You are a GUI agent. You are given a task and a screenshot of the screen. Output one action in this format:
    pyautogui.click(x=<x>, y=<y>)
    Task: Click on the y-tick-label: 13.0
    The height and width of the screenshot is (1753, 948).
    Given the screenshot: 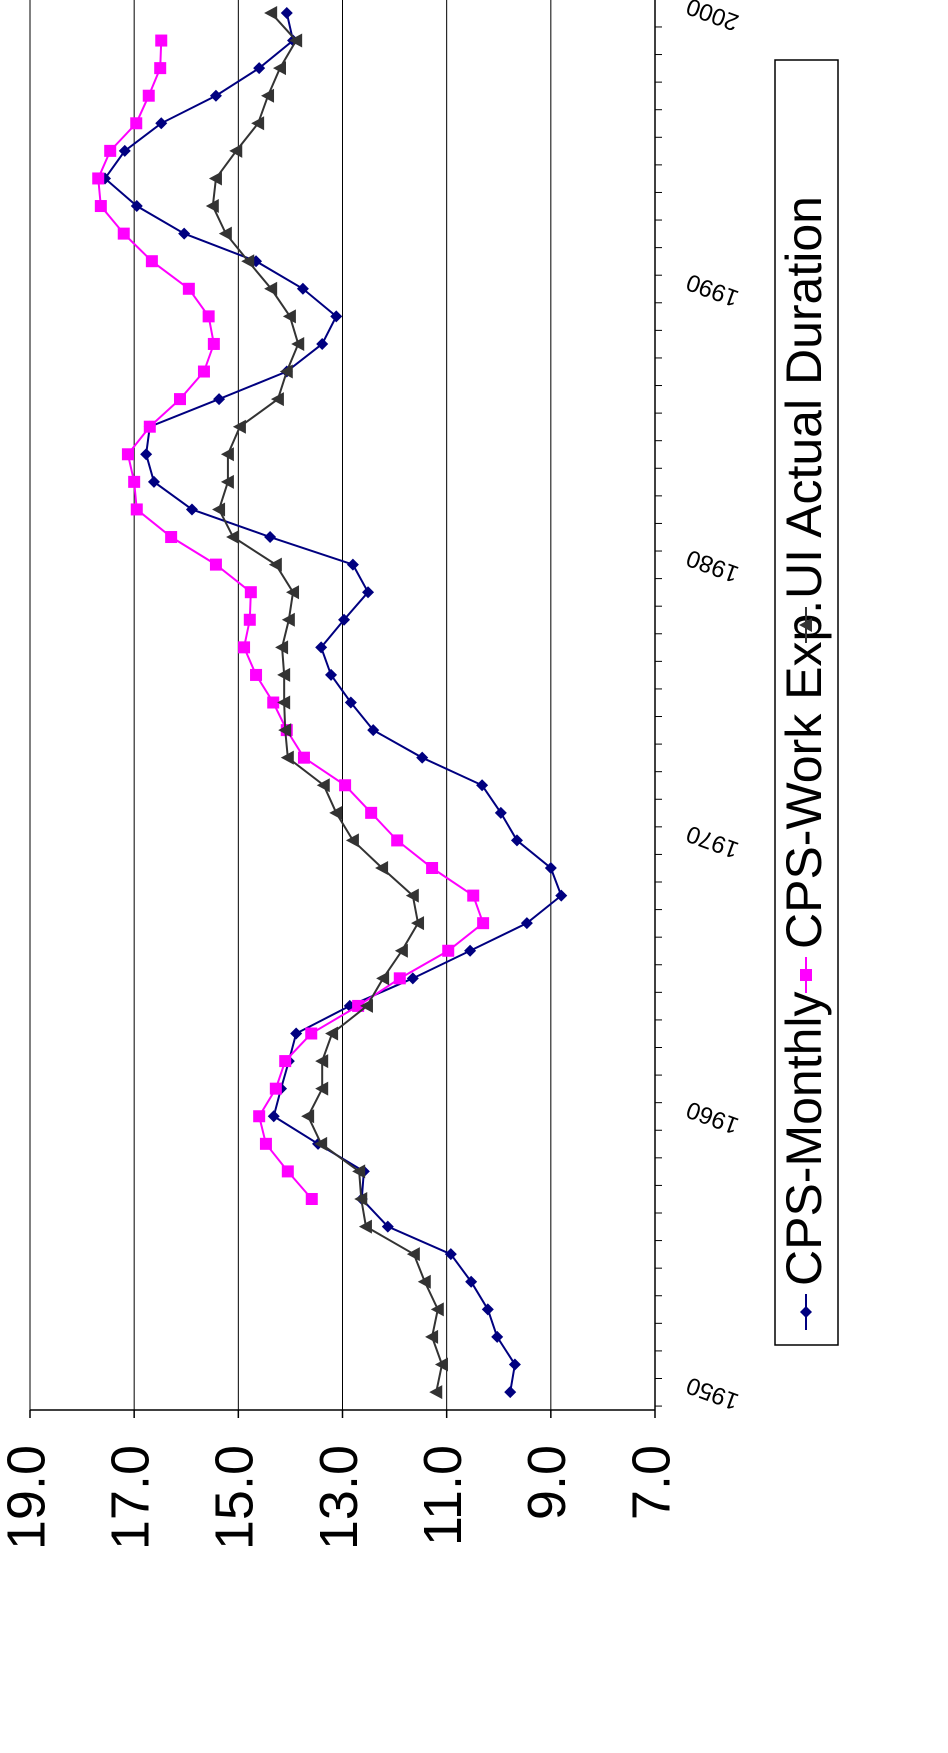 What is the action you would take?
    pyautogui.click(x=339, y=1497)
    